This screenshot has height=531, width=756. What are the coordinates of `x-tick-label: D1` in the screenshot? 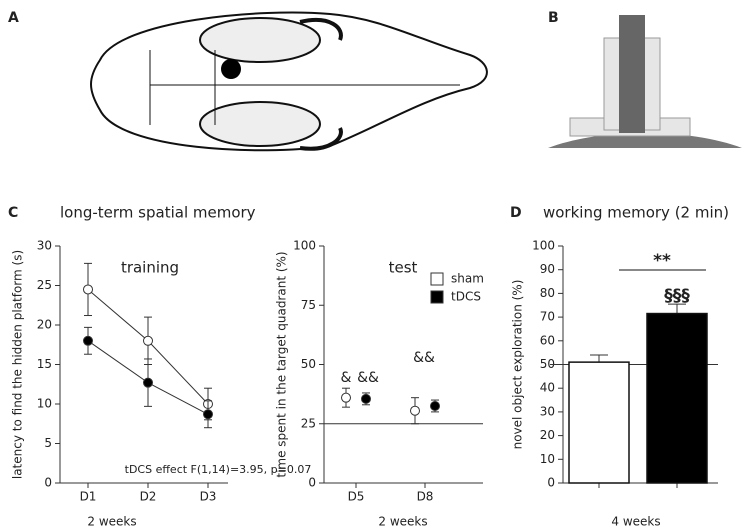 It's located at (88, 497).